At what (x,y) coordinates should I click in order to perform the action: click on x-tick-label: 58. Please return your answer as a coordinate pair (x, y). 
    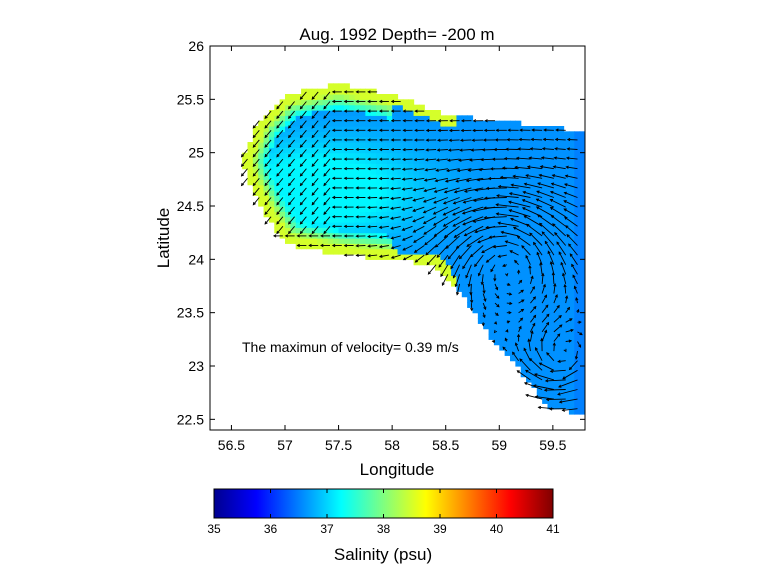
    Looking at the image, I should click on (392, 445).